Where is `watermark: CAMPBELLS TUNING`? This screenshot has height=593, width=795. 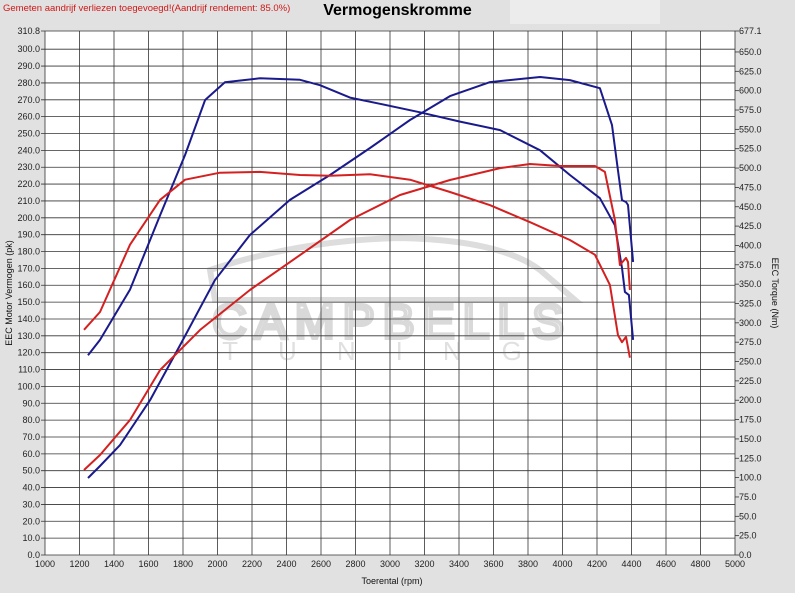
watermark: CAMPBELLS TUNING is located at coordinates (395, 300).